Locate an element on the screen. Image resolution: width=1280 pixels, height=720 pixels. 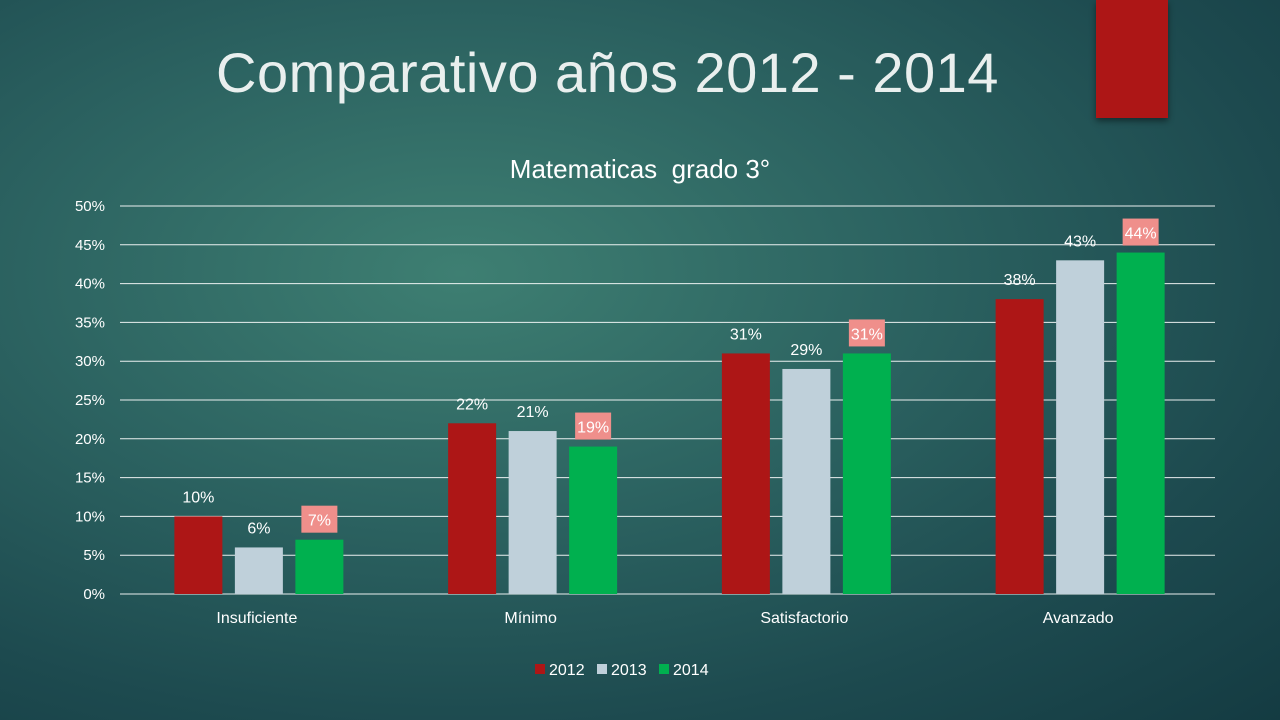
bar-2013-satisfactorio is located at coordinates (806, 481).